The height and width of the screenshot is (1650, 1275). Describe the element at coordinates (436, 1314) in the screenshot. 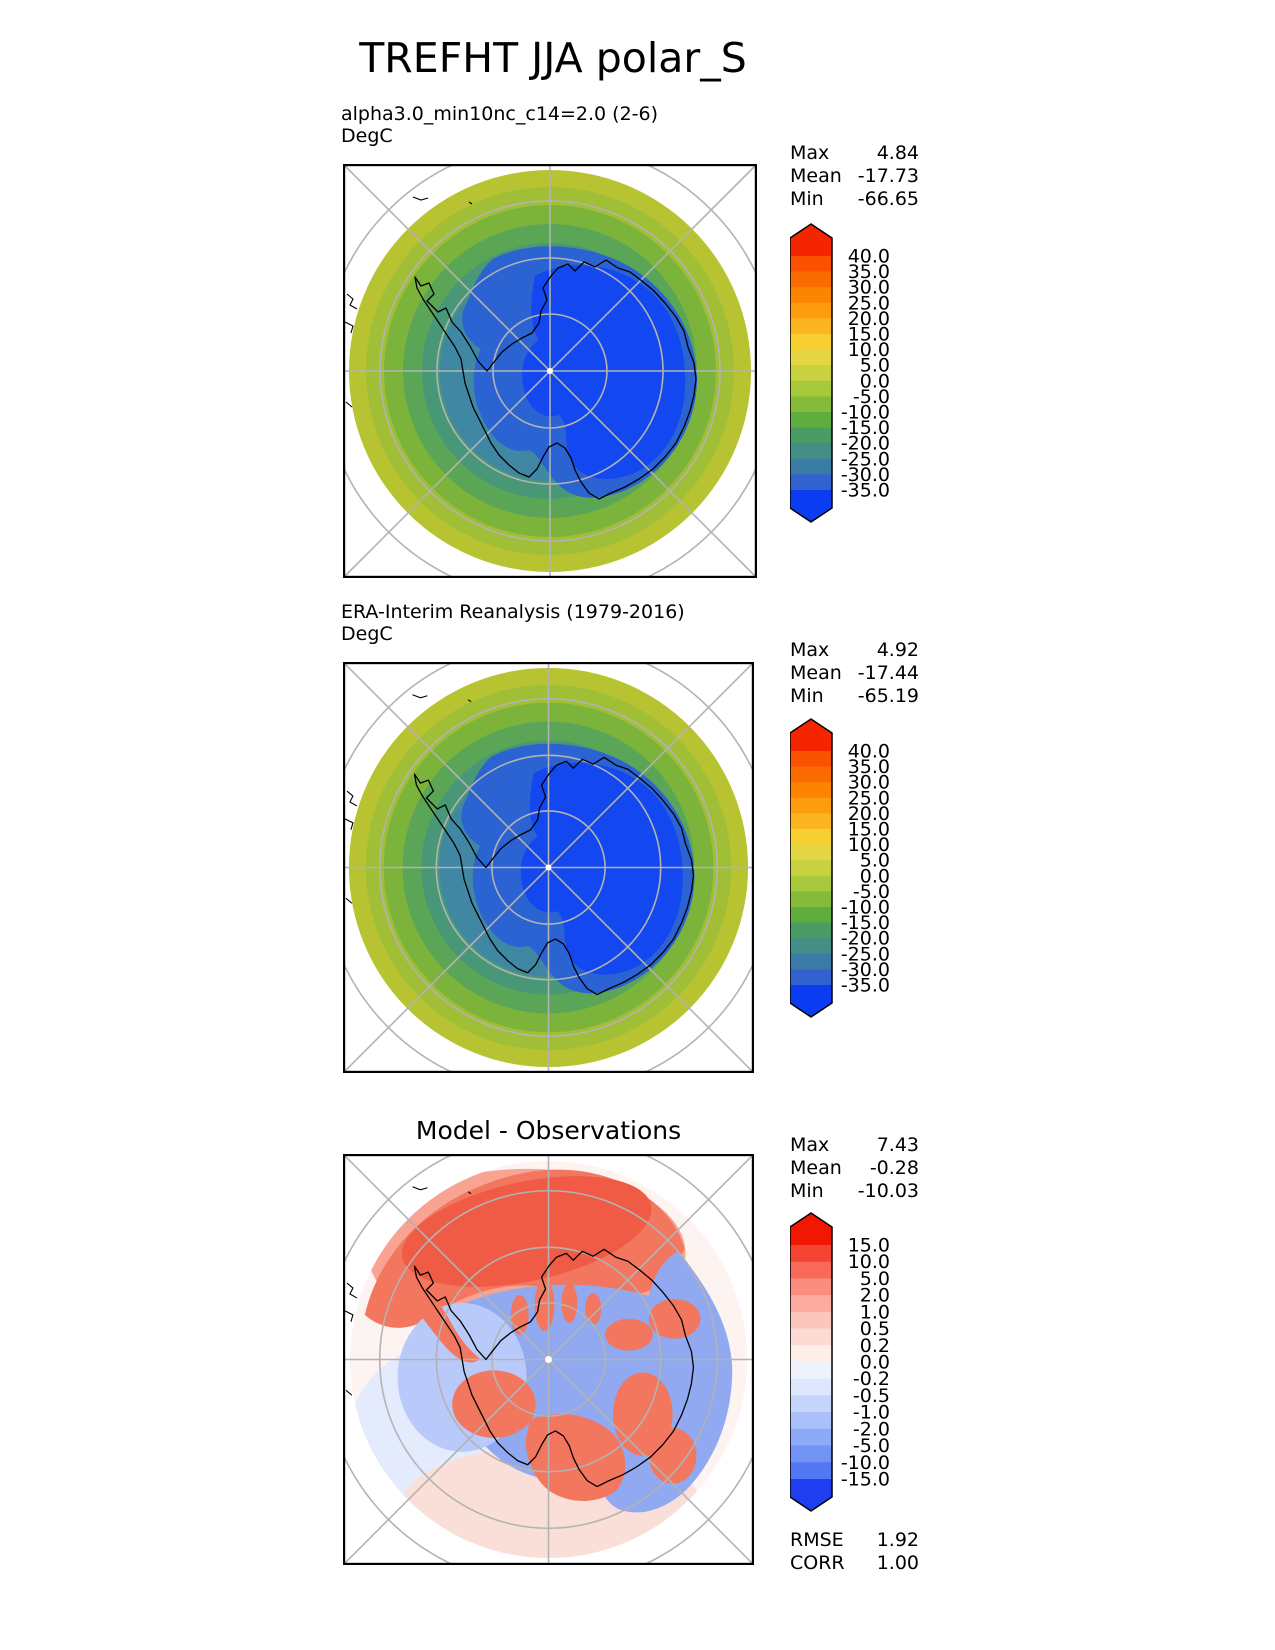

I see `warm-patch-peninsula` at that location.